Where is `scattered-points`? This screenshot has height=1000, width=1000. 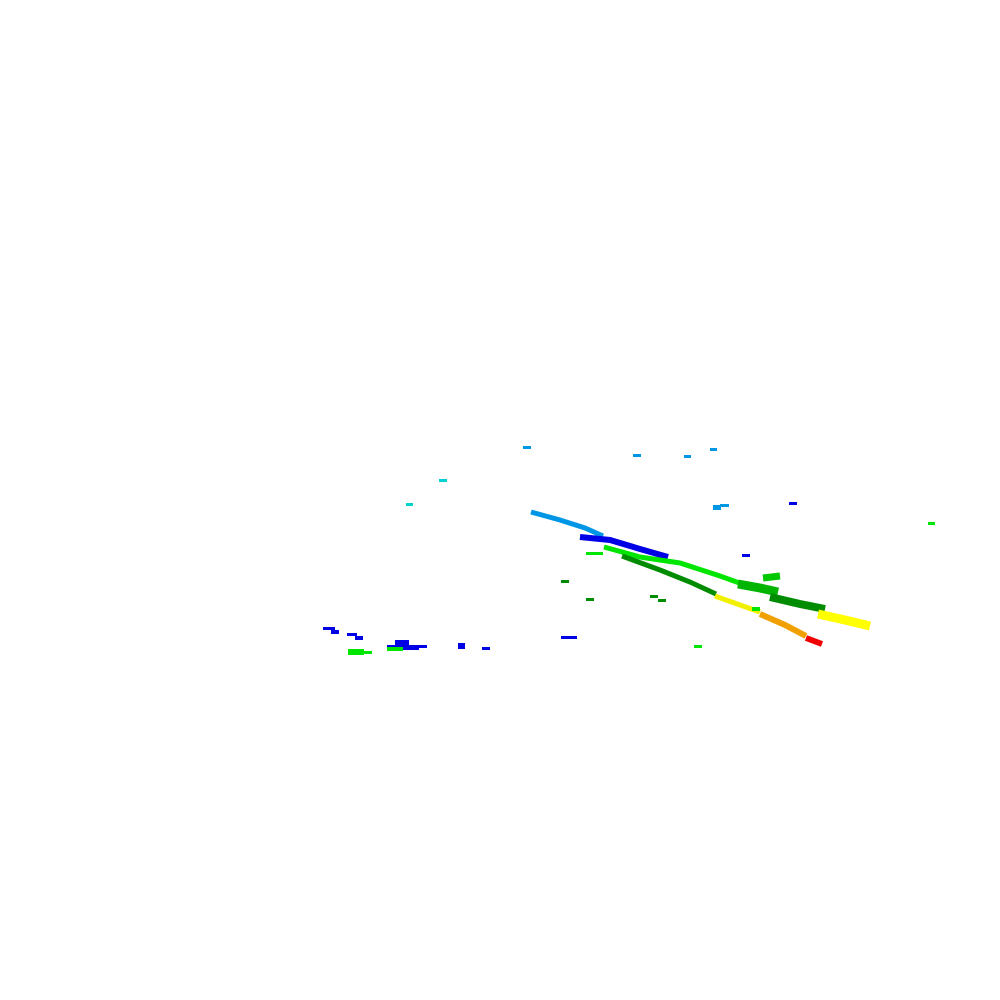 scattered-points is located at coordinates (629, 550).